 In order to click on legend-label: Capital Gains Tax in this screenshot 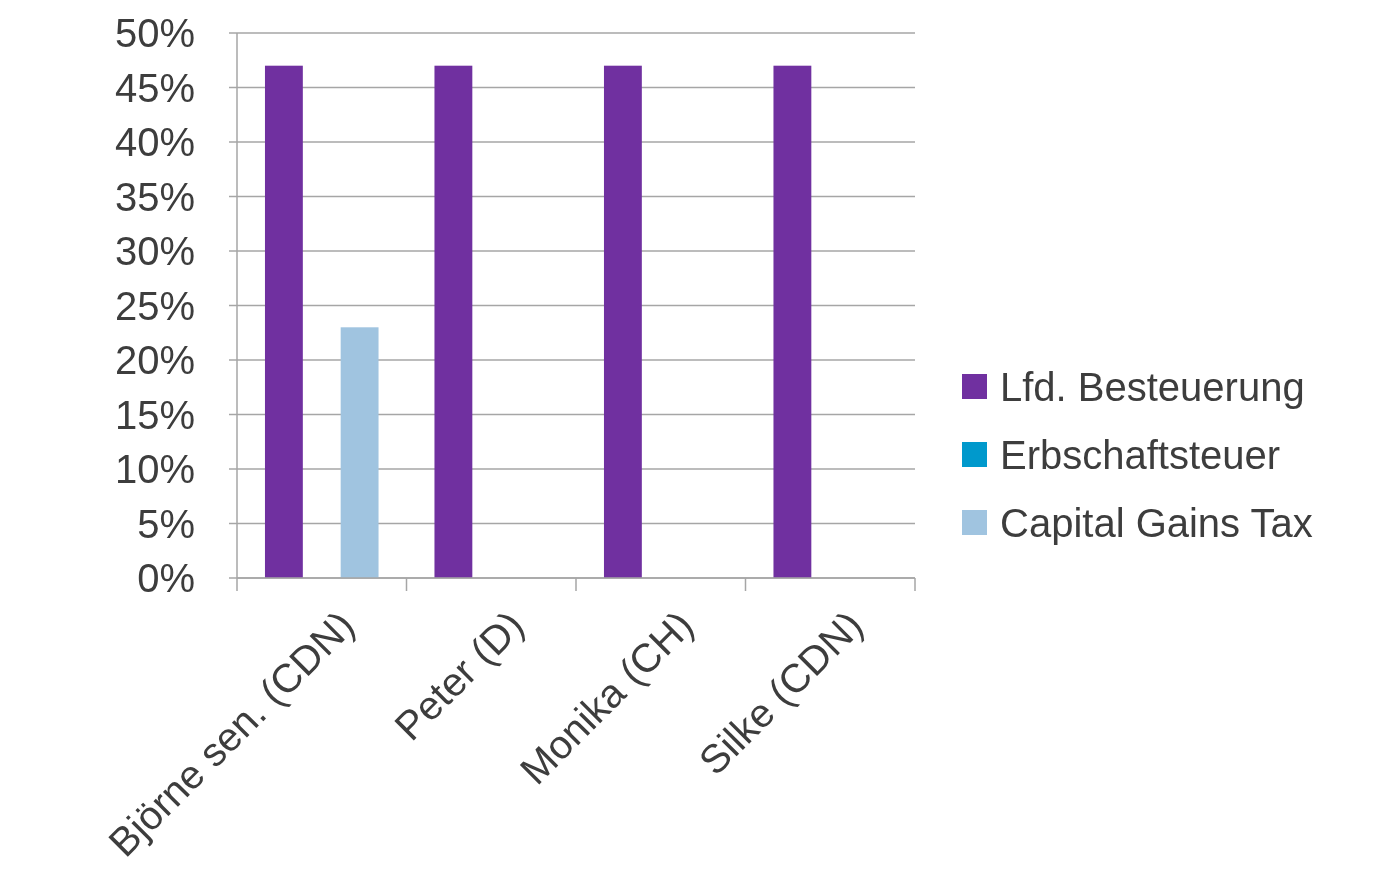, I will do `click(1156, 523)`.